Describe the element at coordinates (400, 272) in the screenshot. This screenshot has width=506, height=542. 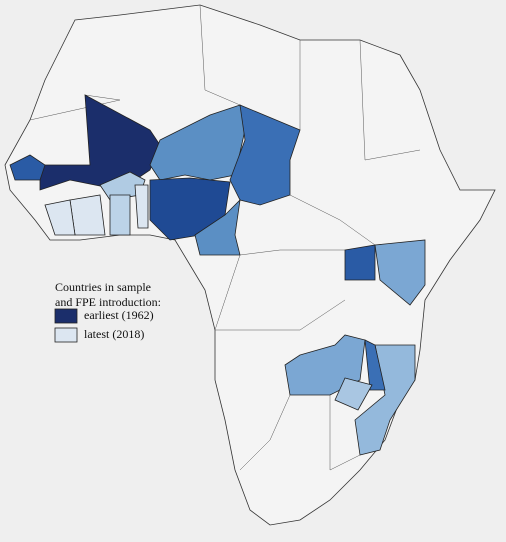
I see `kenya` at that location.